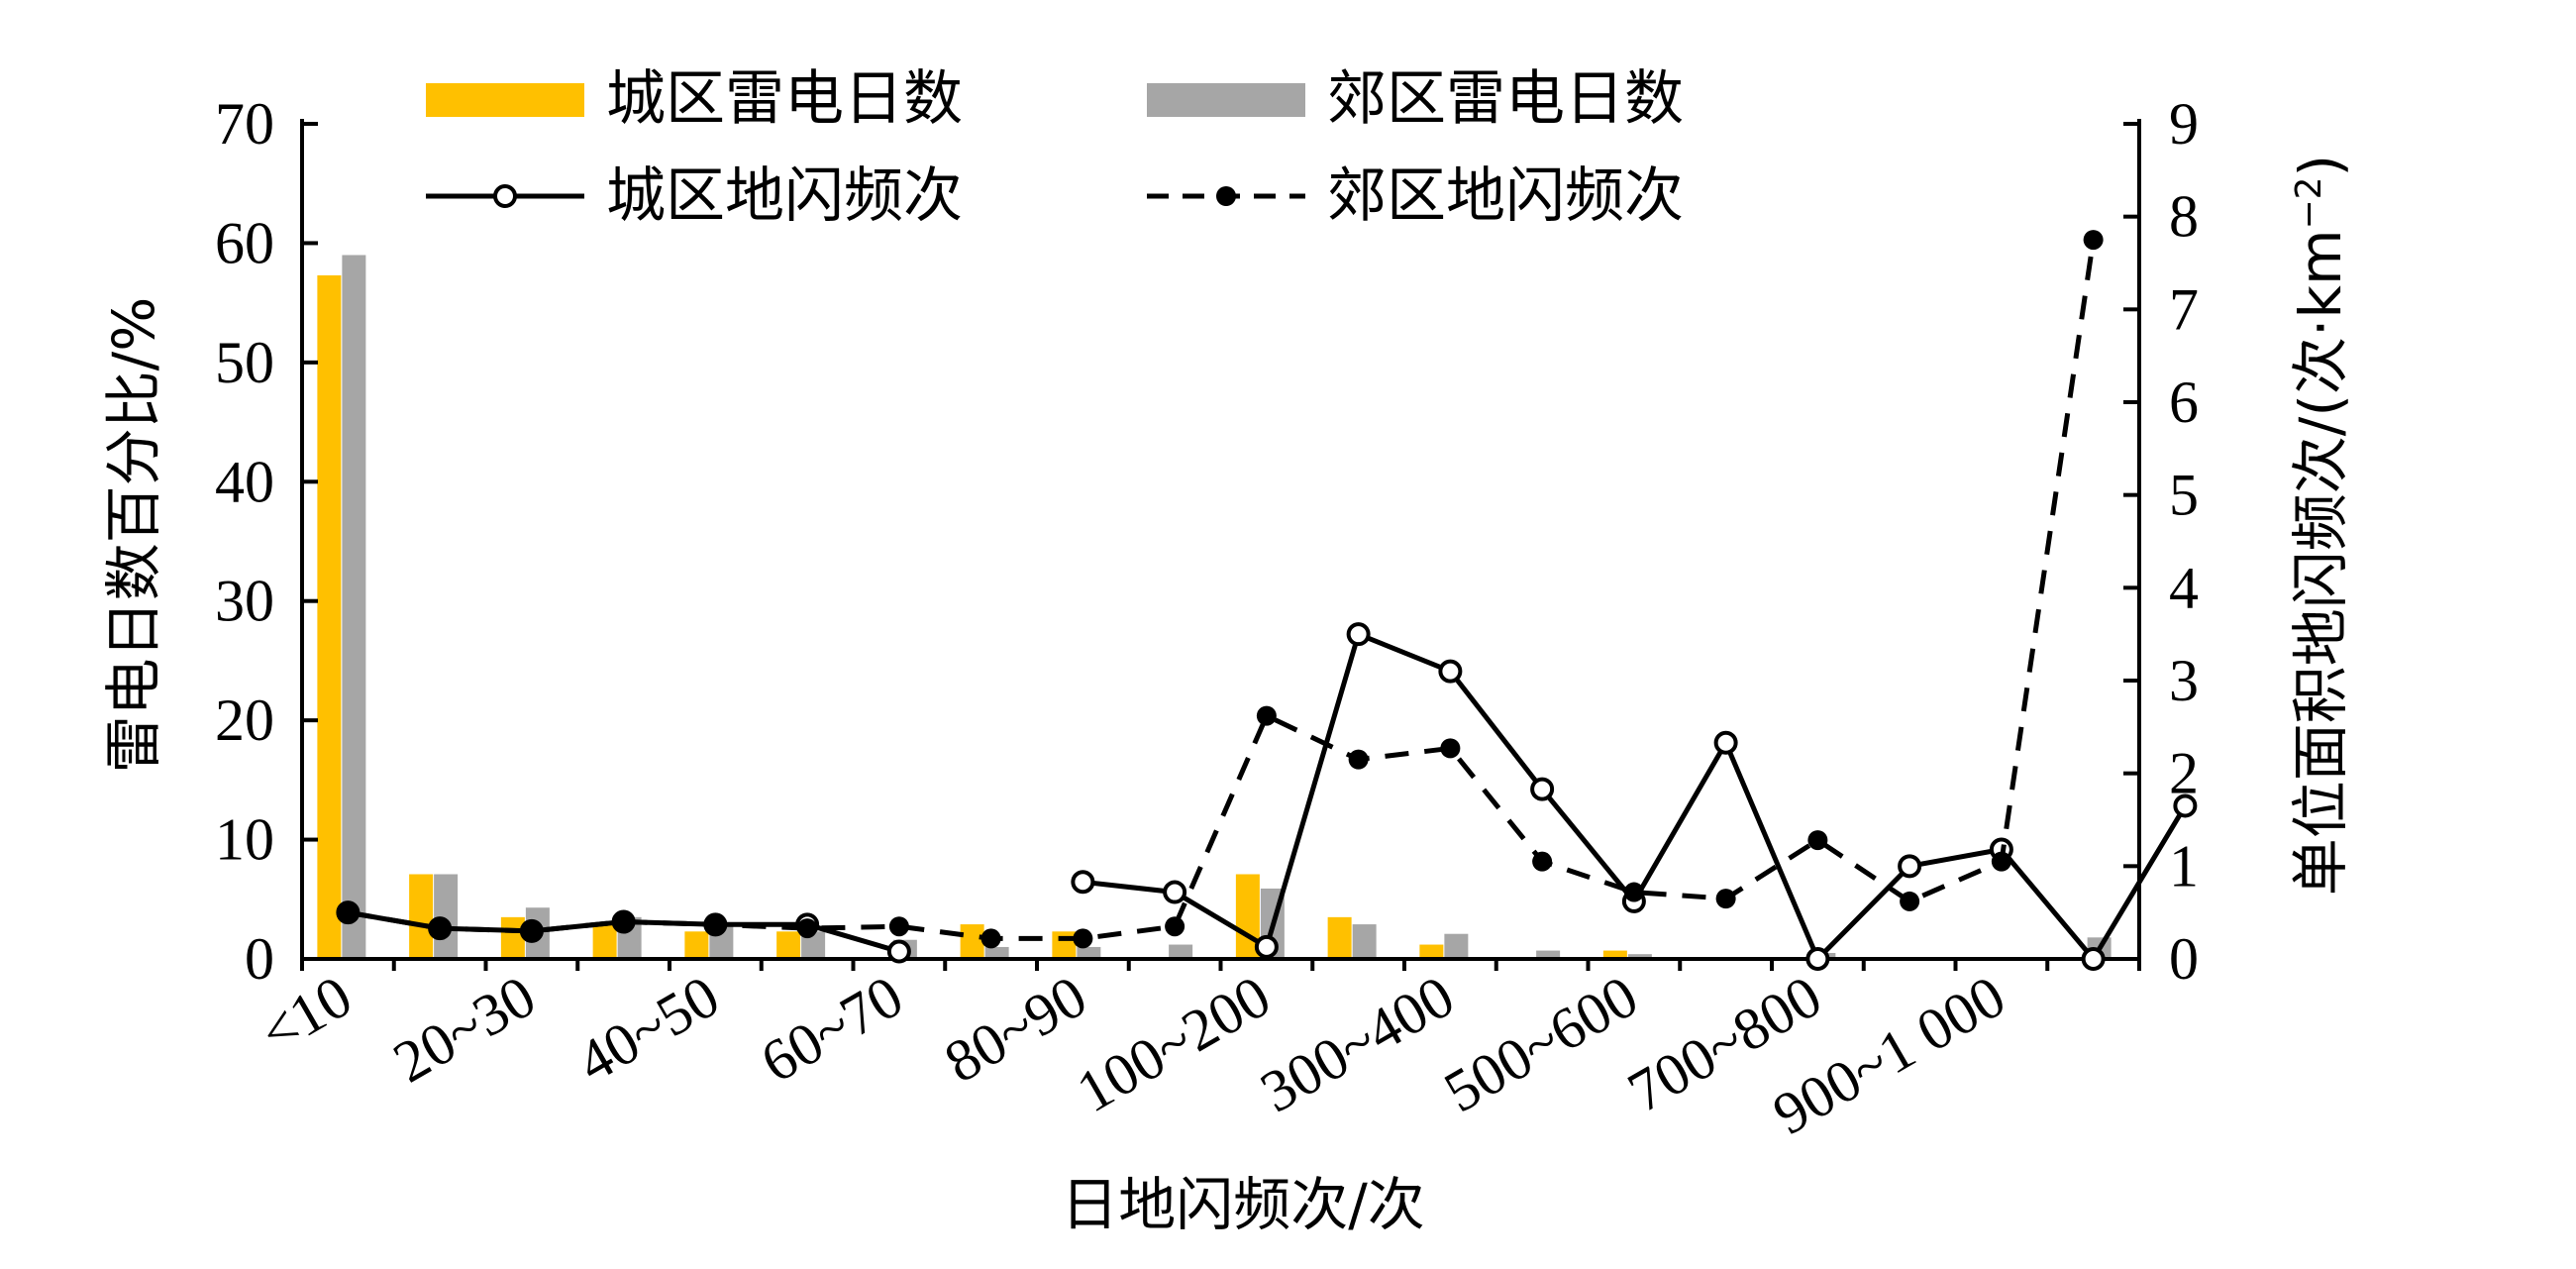 The image size is (2576, 1269). I want to click on y-left-tick-label-30: 30, so click(244, 601).